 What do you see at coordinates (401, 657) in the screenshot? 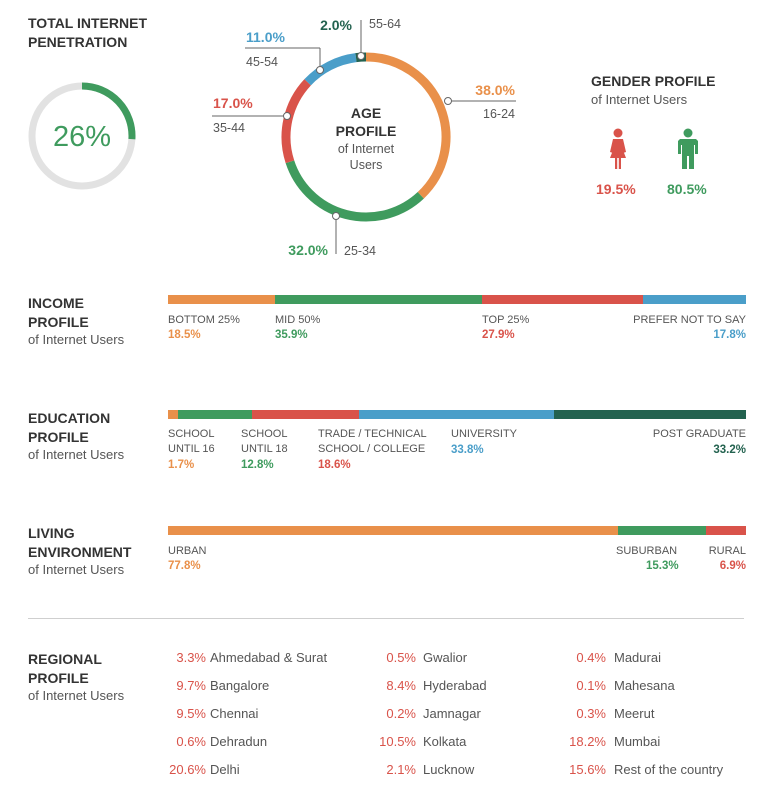
I see `region-pct: 0.5%` at bounding box center [401, 657].